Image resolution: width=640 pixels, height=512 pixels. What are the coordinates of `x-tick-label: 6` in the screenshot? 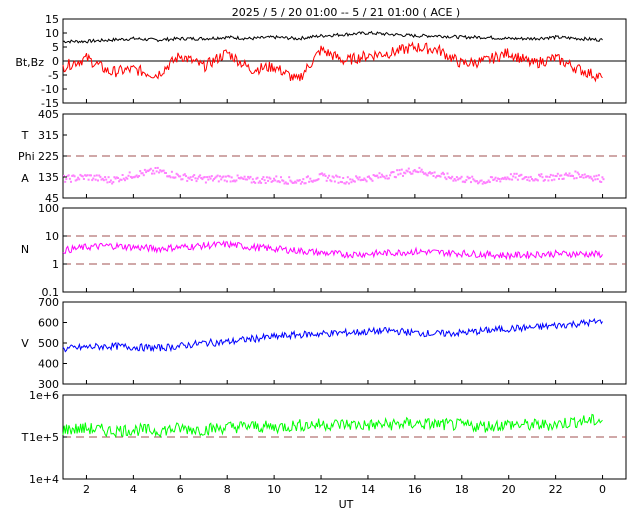 It's located at (180, 489).